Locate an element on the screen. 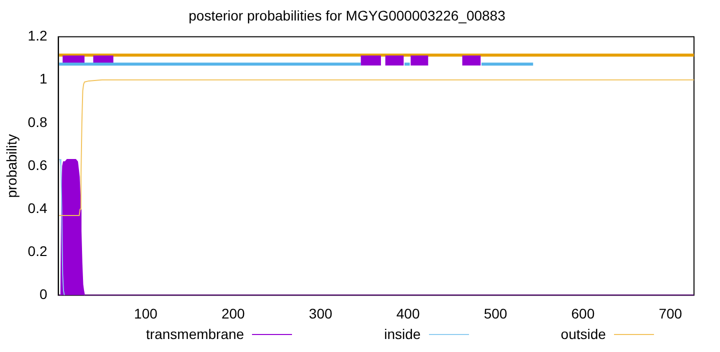 The height and width of the screenshot is (352, 720). x-tick-label: 500 is located at coordinates (496, 313).